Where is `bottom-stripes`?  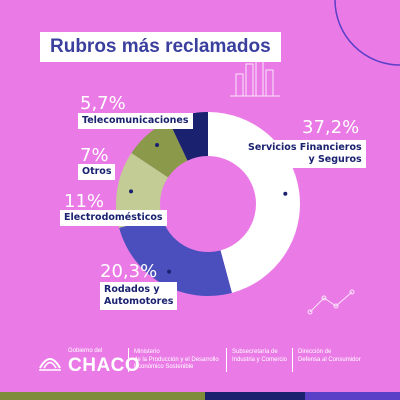
bottom-stripes is located at coordinates (200, 396).